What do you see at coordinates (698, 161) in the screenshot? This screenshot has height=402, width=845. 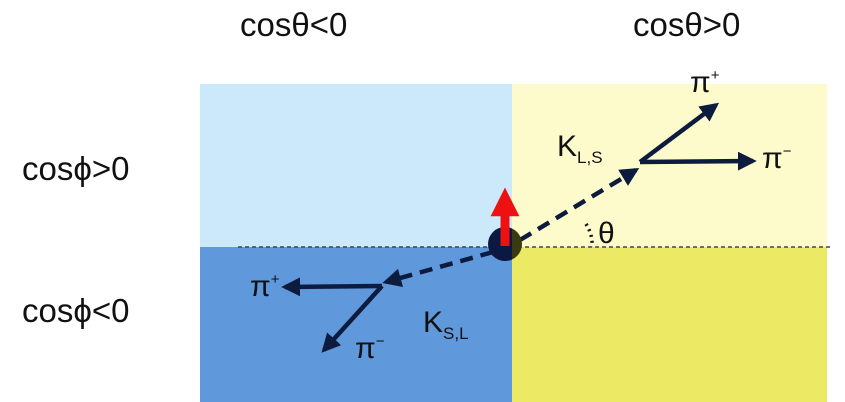 I see `upper-pi-minus-arrow` at bounding box center [698, 161].